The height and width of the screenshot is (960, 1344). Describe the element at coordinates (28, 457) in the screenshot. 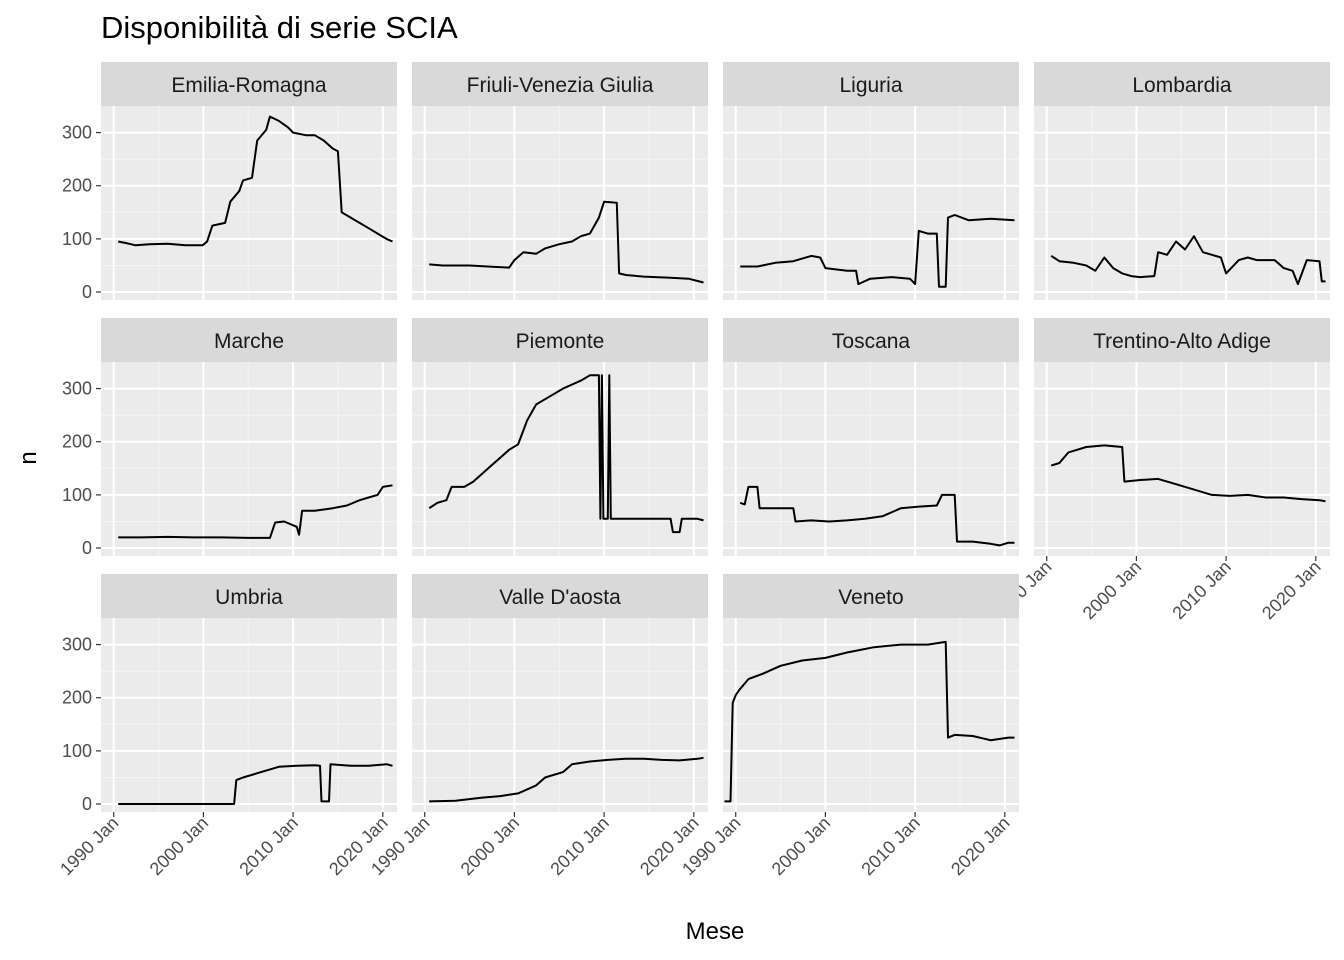

I see `y-axis-title: n` at that location.